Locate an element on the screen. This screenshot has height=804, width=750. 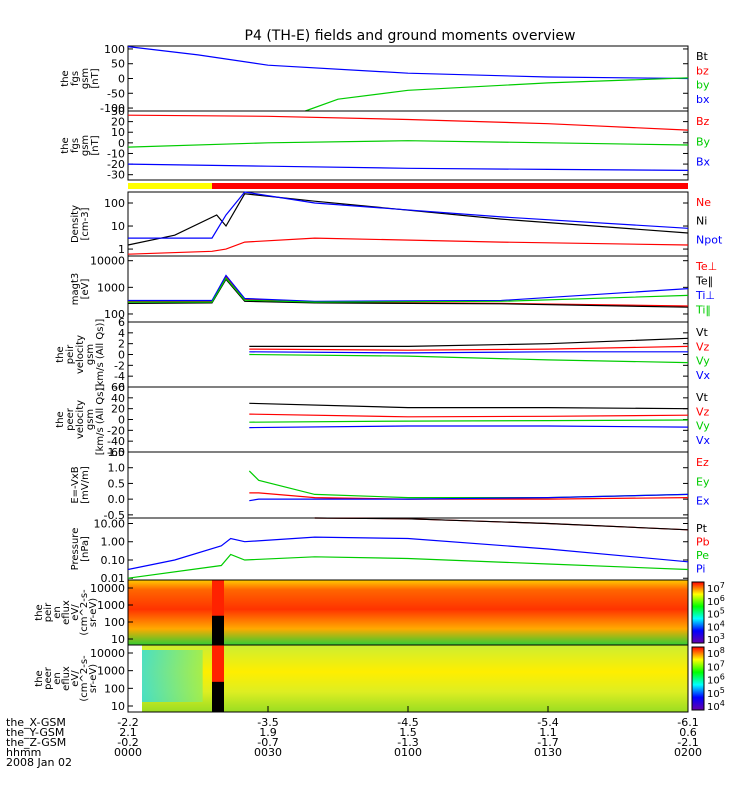
colorbar-tick-exponent: 4 is located at coordinates (722, 623).